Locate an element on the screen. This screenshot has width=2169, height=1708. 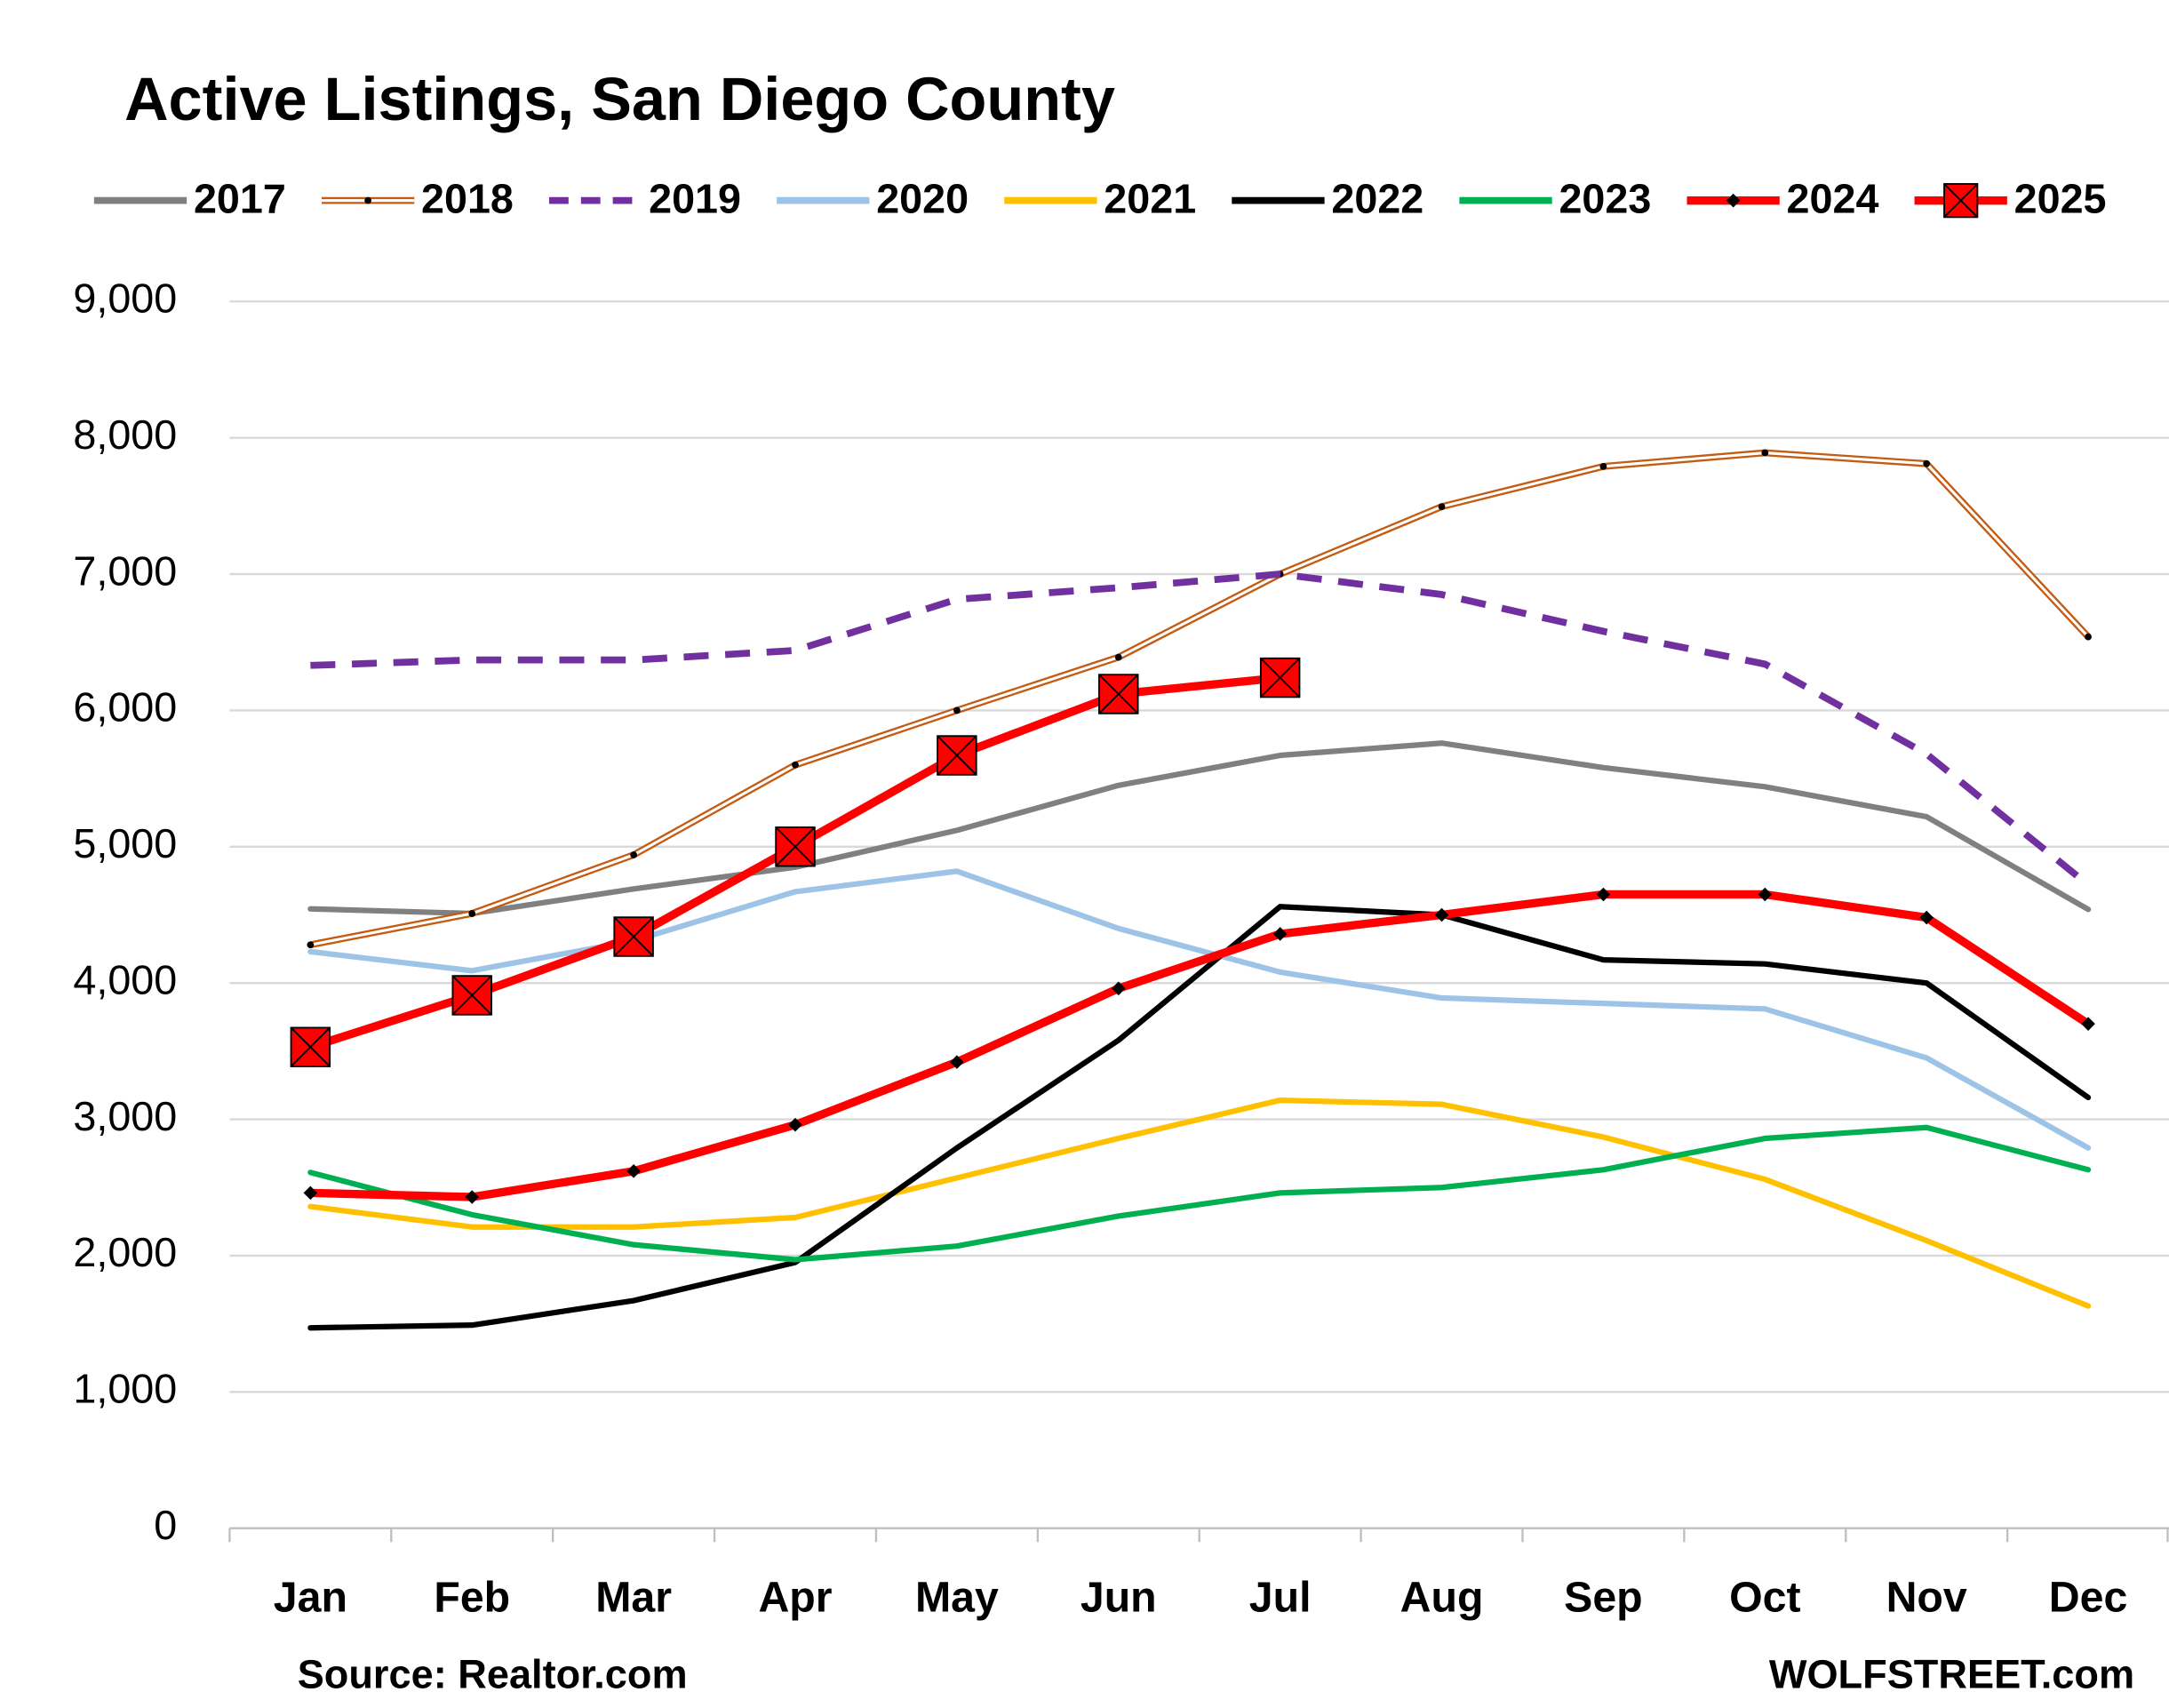
legend-label: 2021 is located at coordinates (1150, 199).